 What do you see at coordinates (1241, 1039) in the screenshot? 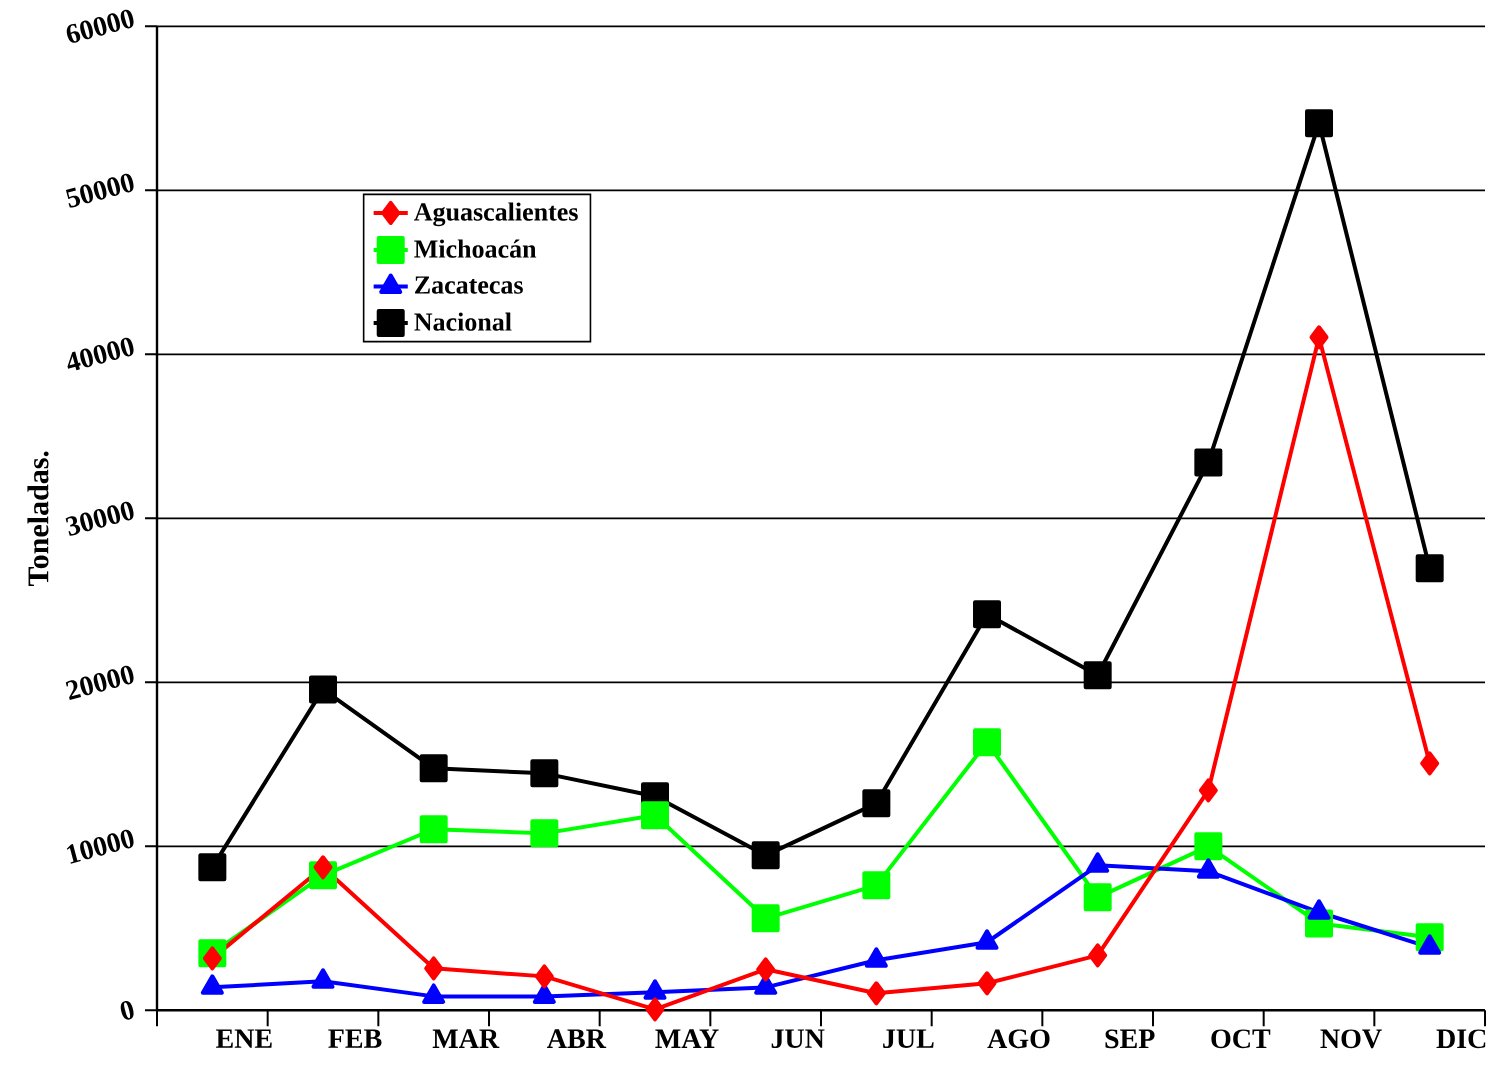
I see `x-tick-label: OCT` at bounding box center [1241, 1039].